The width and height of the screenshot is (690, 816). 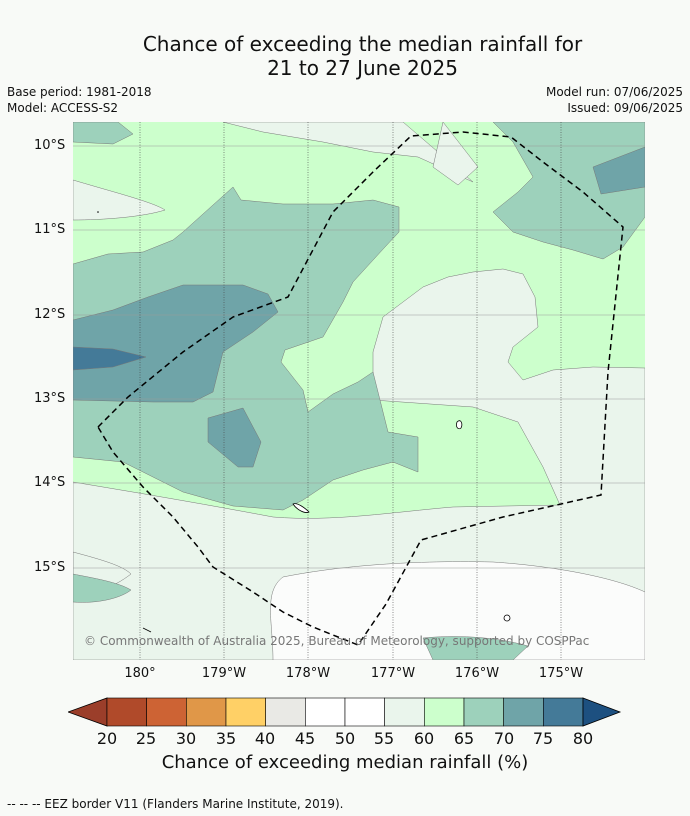 I want to click on lat-label-13s: 13°S, so click(x=50, y=398).